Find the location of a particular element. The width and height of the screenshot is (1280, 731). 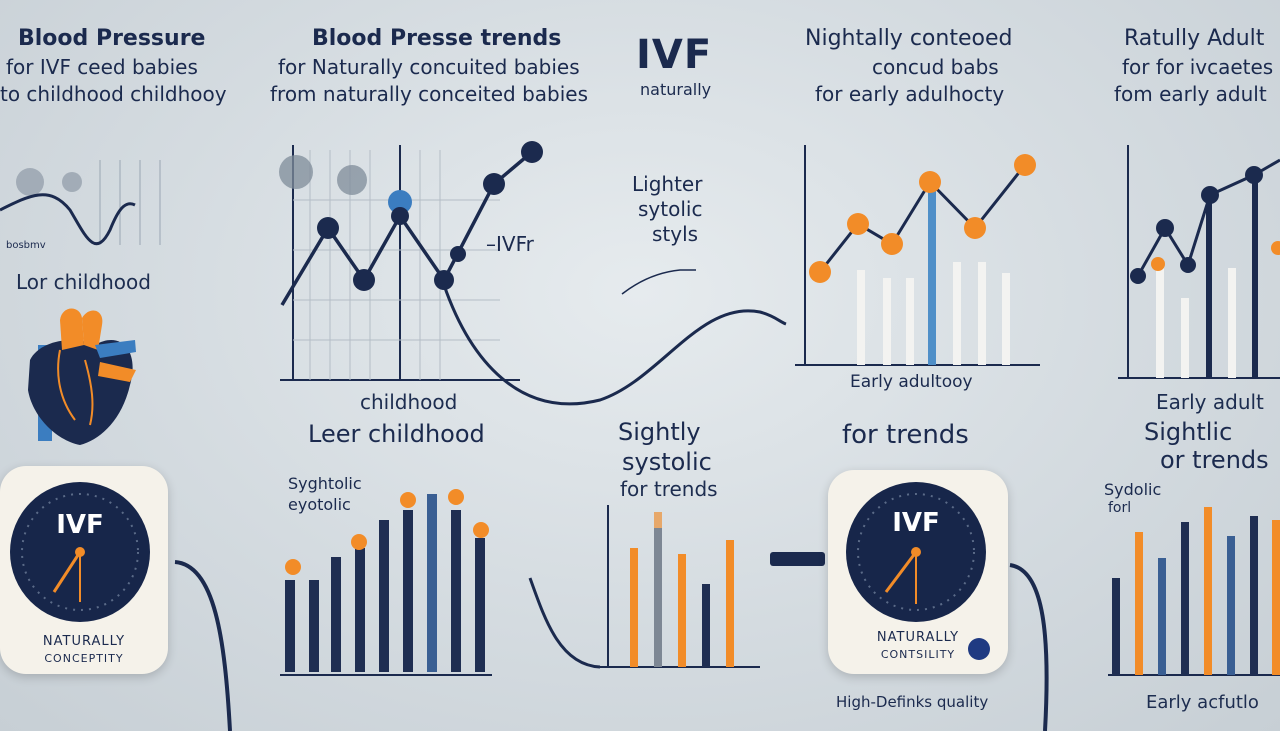

col2-line2: for Naturally concuited babies is located at coordinates (429, 67).